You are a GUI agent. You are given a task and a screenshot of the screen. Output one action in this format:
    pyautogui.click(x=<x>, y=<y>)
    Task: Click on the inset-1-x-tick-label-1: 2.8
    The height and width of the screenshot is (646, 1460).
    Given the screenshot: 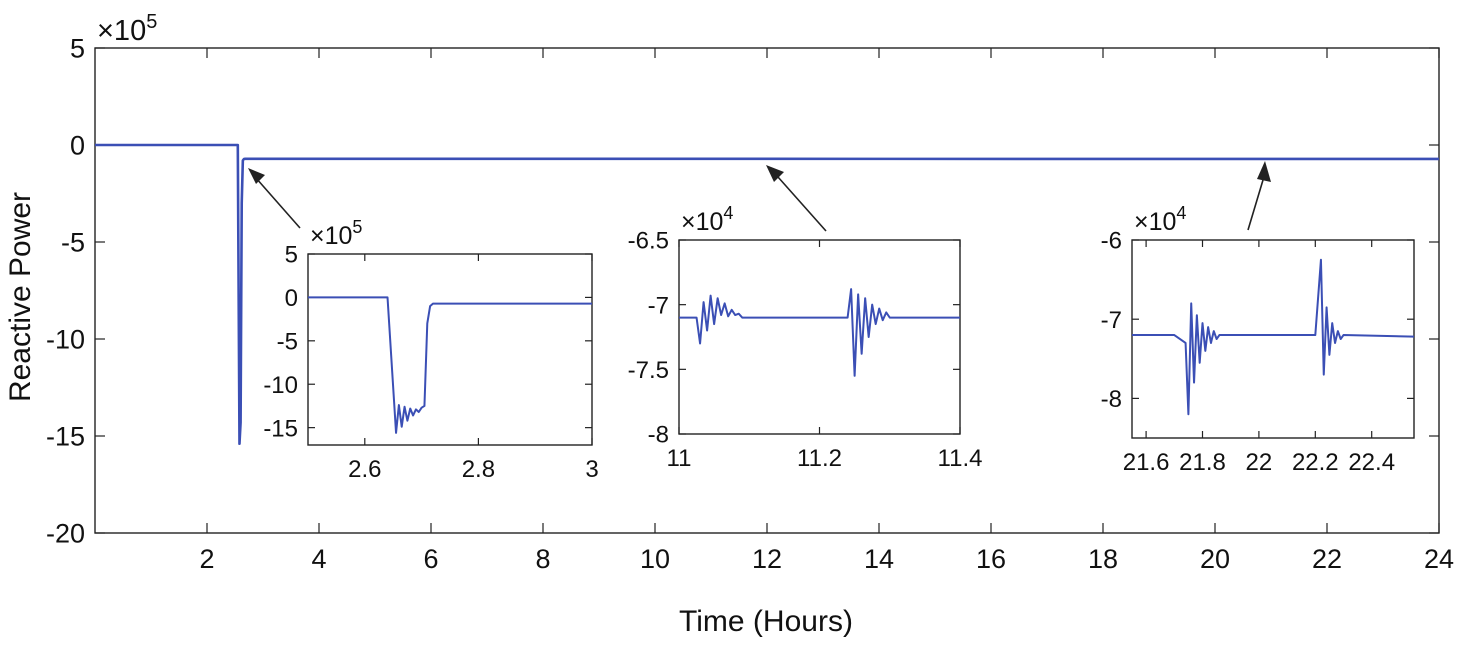 What is the action you would take?
    pyautogui.click(x=478, y=469)
    